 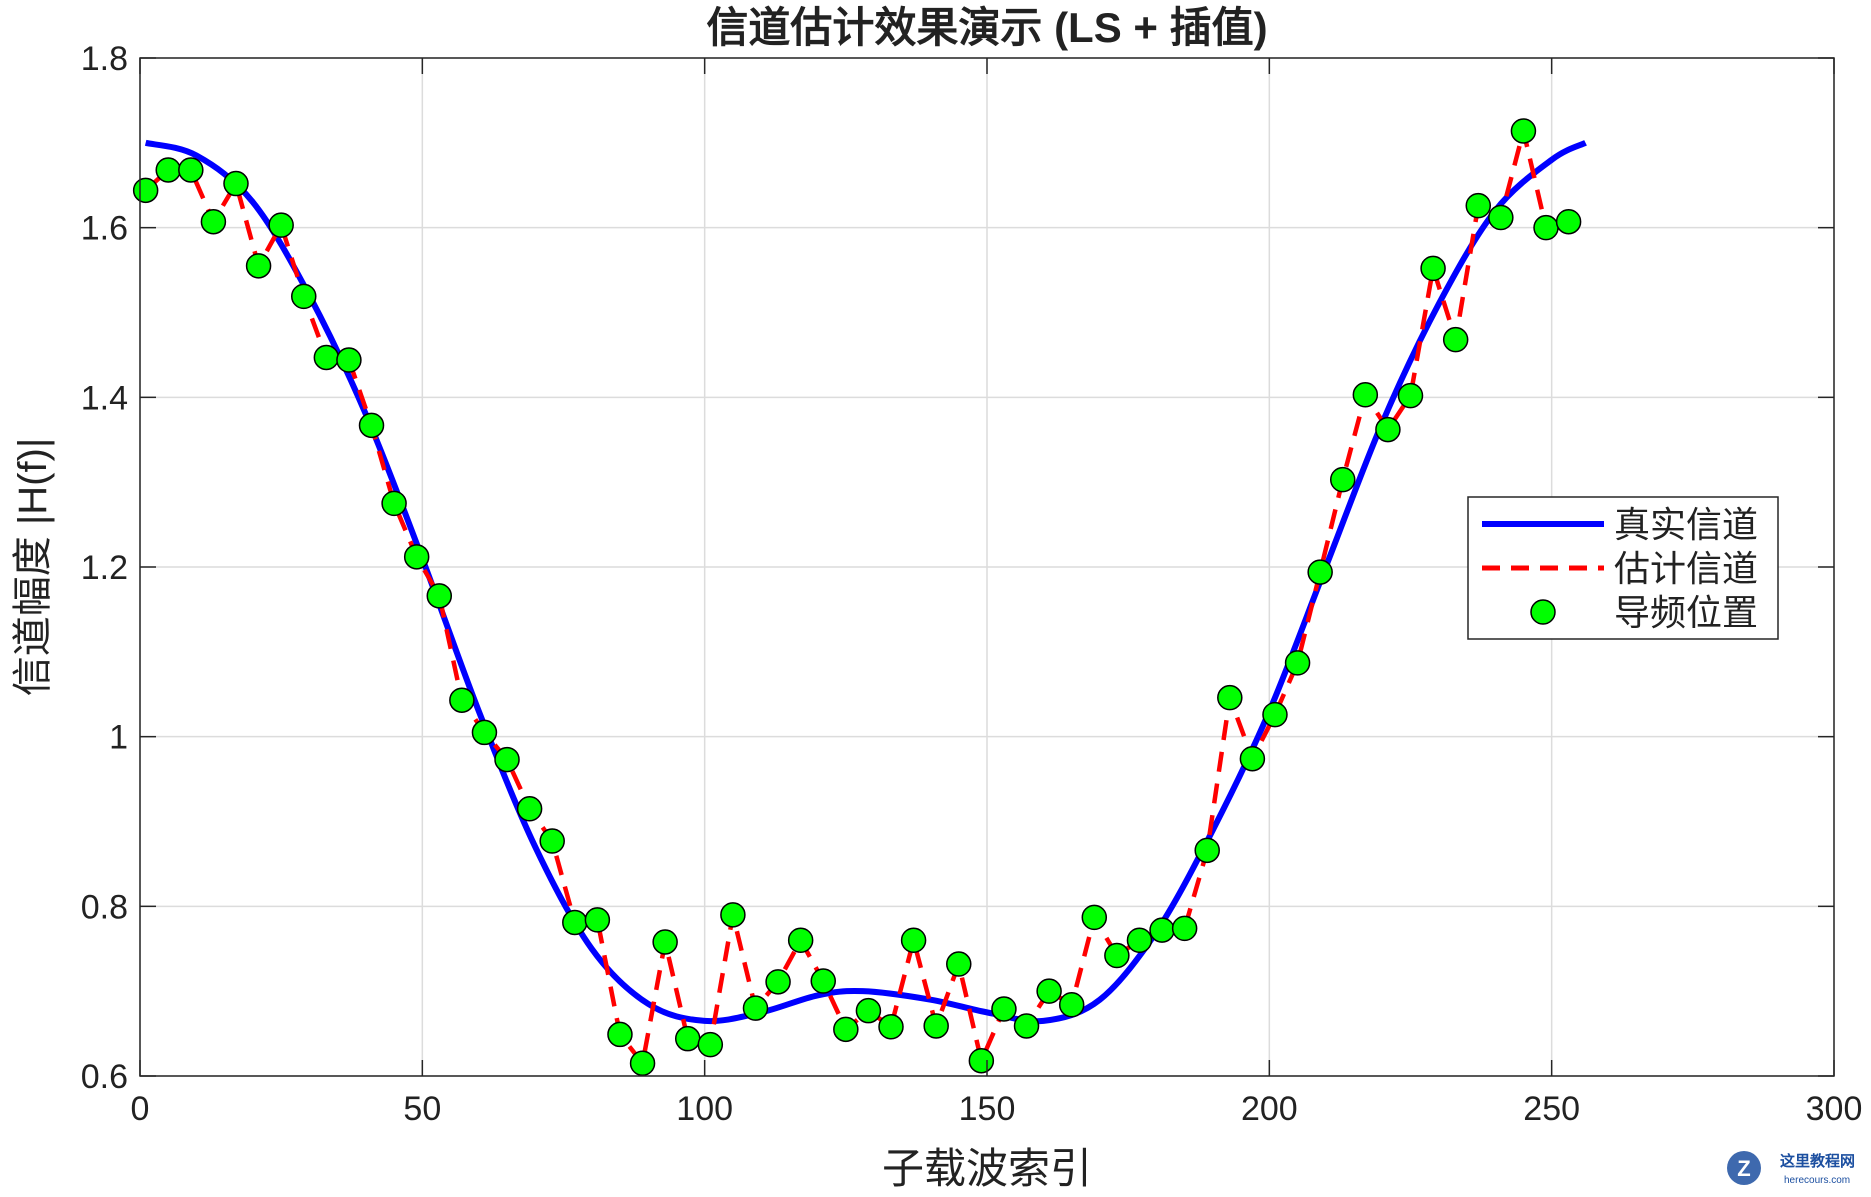 I want to click on legend: 真实信道 估计信道 导频位置, so click(x=1623, y=568).